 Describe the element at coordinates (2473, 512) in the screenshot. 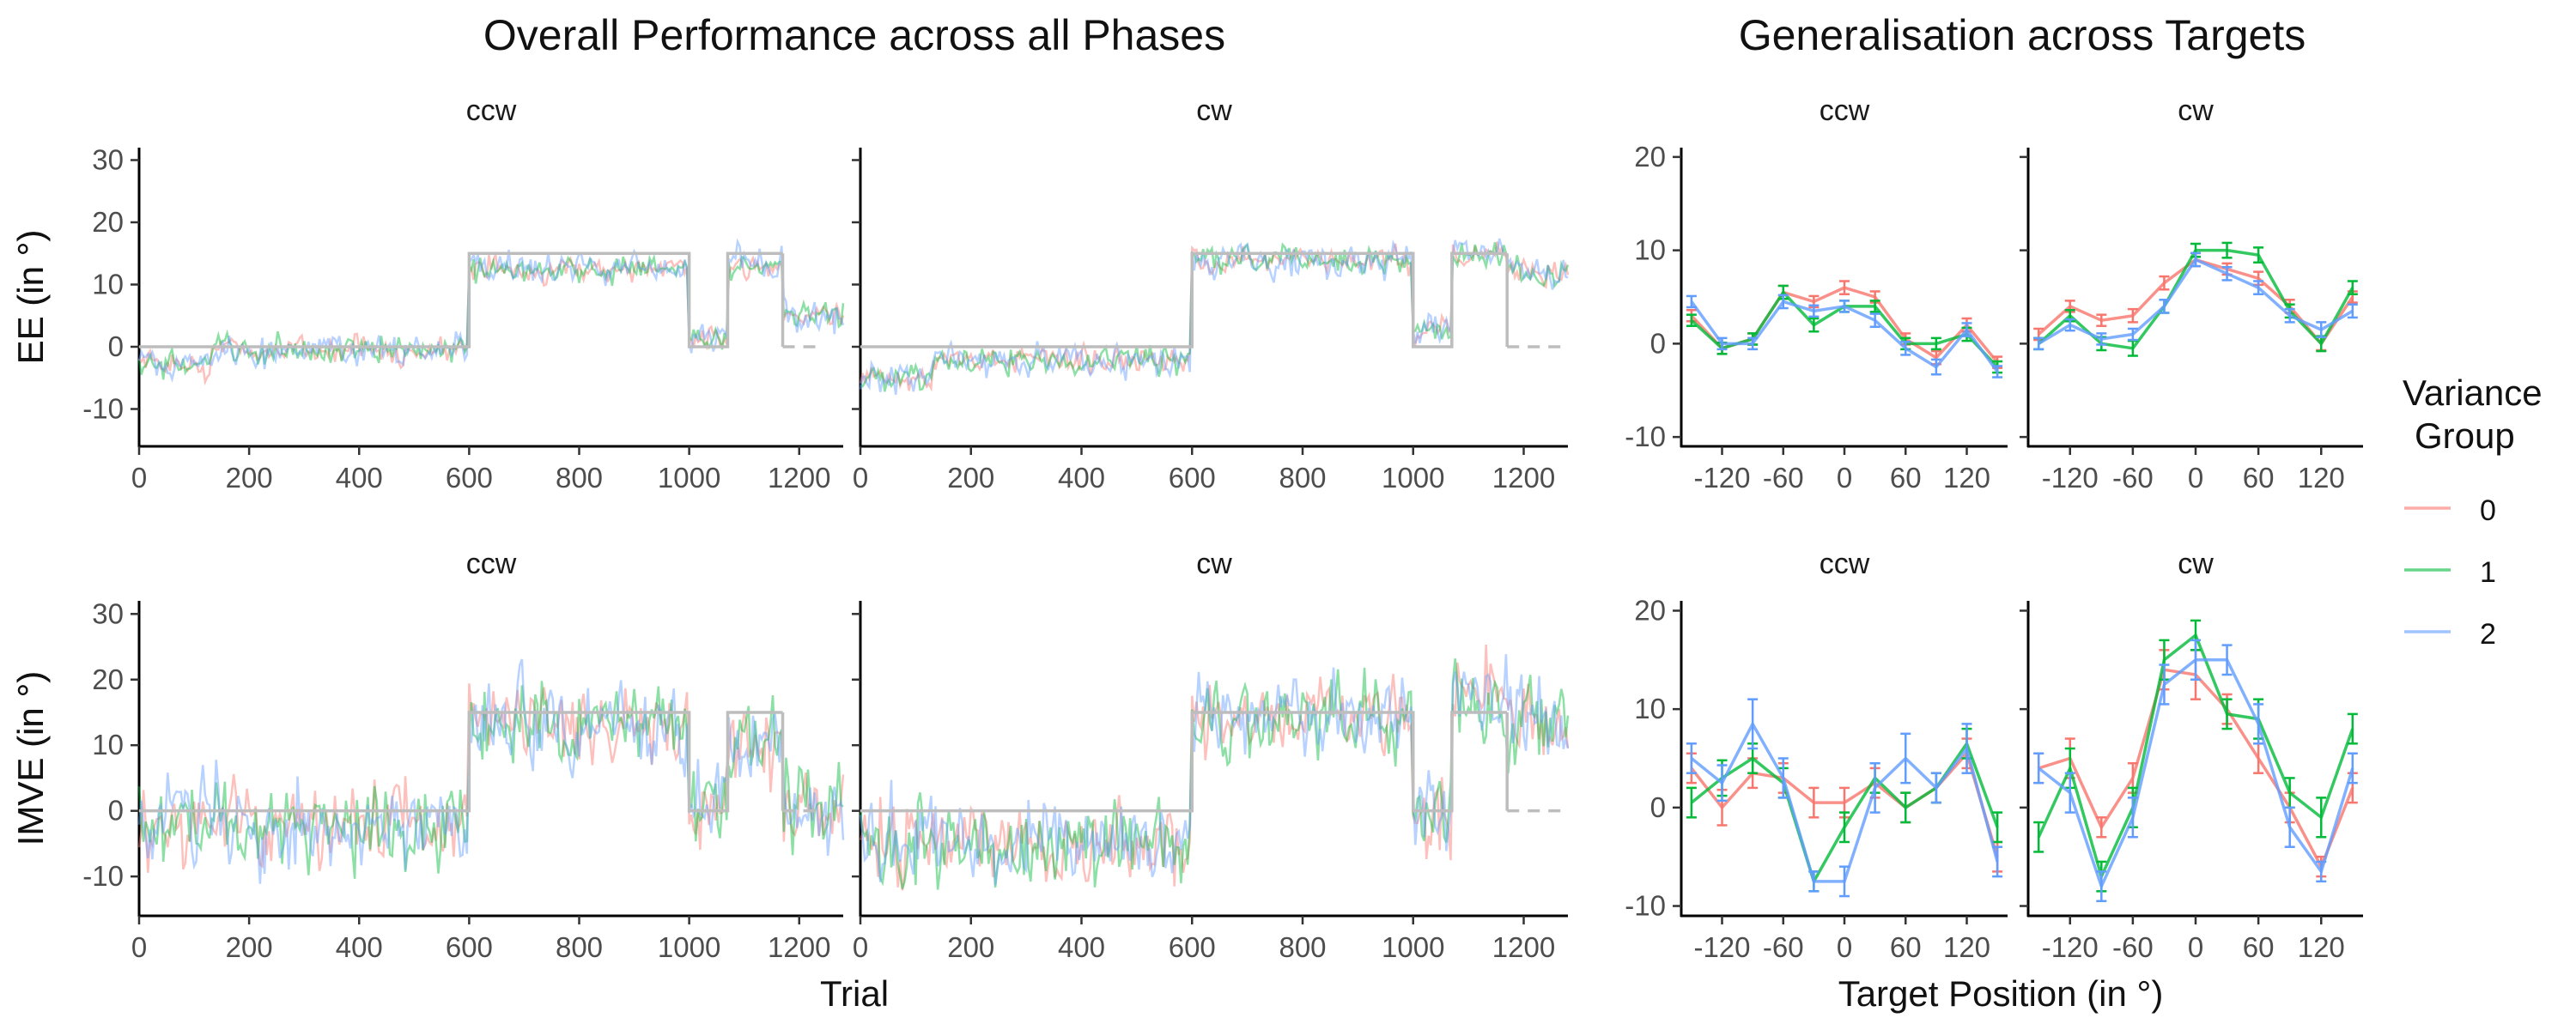

I see `legend: Variance Group 0 1 2` at that location.